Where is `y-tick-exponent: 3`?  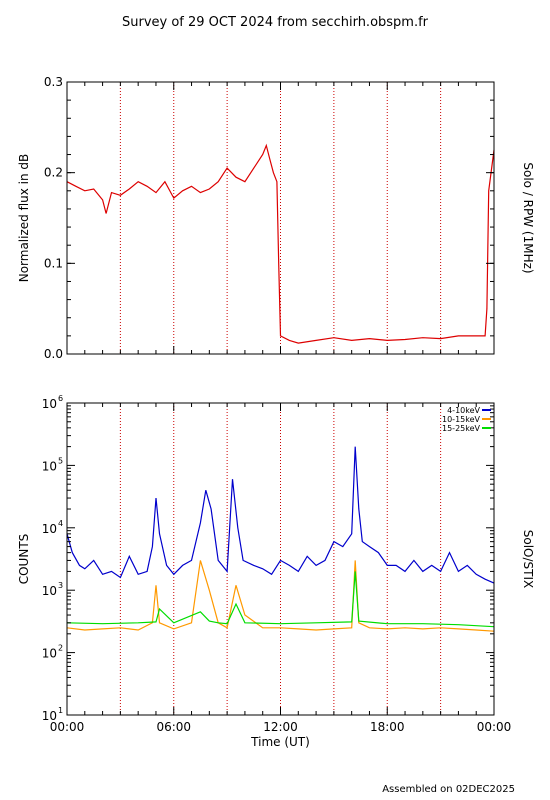
y-tick-exponent: 3 is located at coordinates (60, 585).